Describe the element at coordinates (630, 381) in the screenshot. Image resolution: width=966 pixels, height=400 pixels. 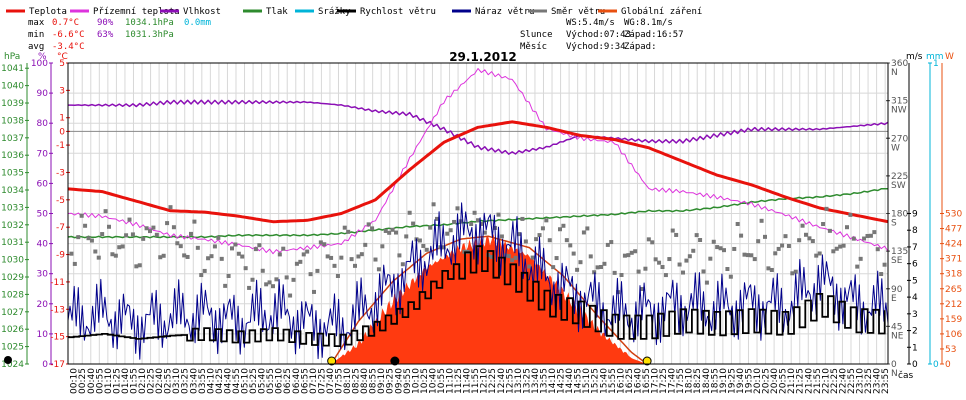
I see `x-tick-label: 16:25` at that location.